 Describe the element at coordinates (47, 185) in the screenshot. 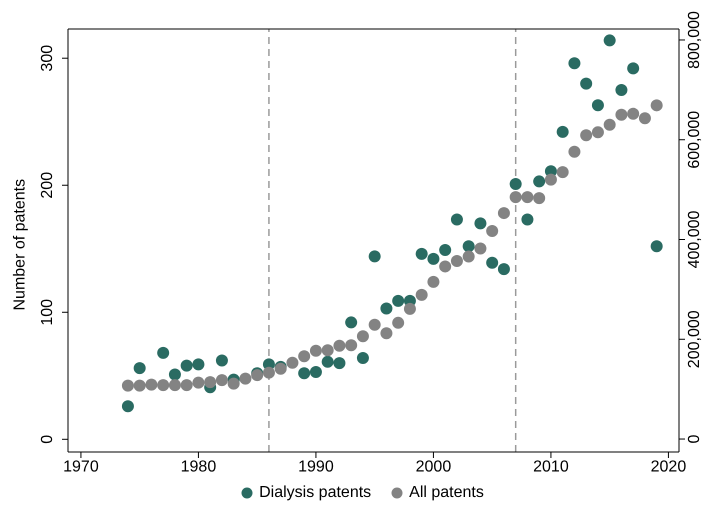

I see `y-tick-label: 200` at that location.